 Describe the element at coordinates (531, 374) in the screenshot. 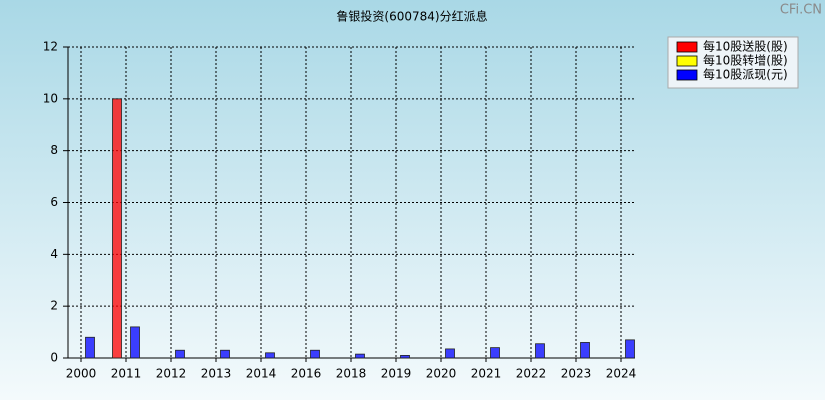

I see `x-tick-label: 2022` at that location.